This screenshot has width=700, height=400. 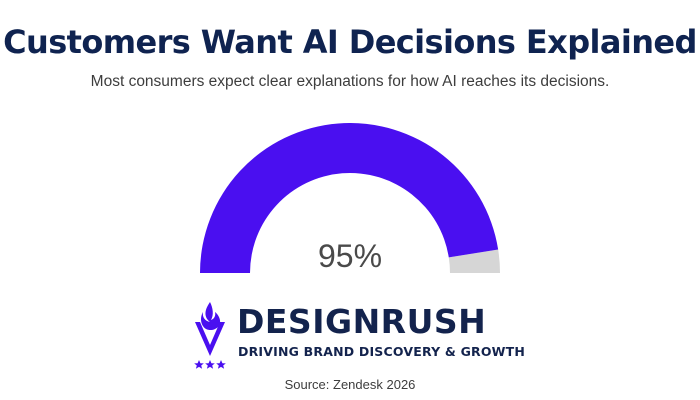 I want to click on chart-title: Customers Want AI Decisions Explained, so click(x=350, y=42).